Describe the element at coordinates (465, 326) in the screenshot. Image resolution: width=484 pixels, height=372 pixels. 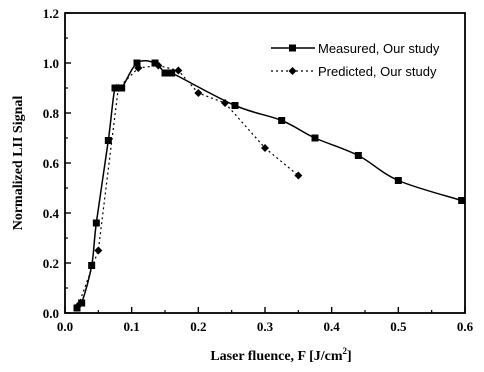
I see `x-tick-label: 0.6` at that location.